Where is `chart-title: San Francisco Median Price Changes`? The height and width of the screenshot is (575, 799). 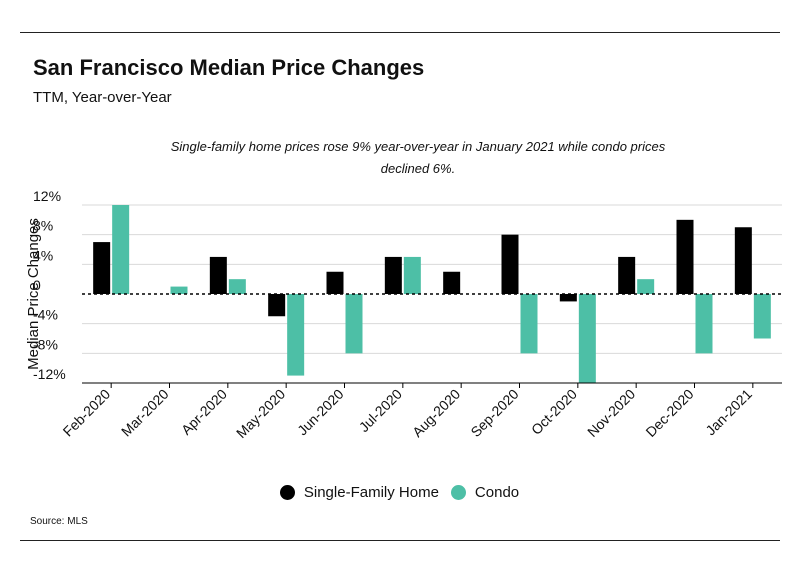
chart-title: San Francisco Median Price Changes is located at coordinates (229, 67).